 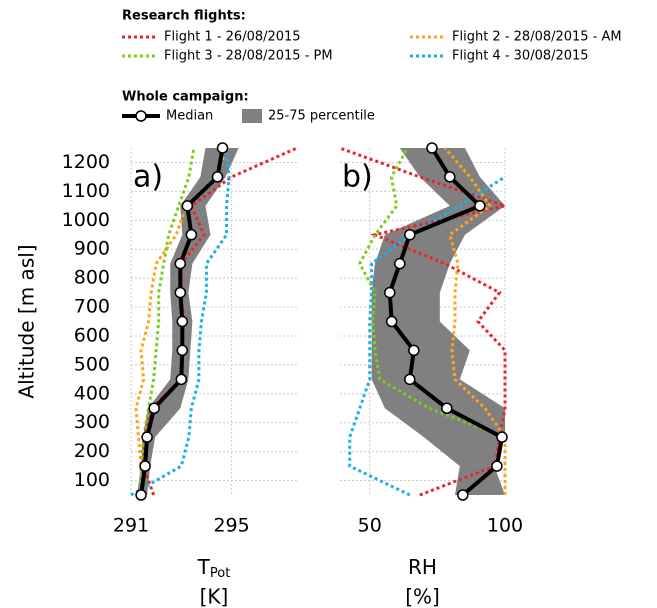 I want to click on x-tick-label: 100, so click(x=505, y=526).